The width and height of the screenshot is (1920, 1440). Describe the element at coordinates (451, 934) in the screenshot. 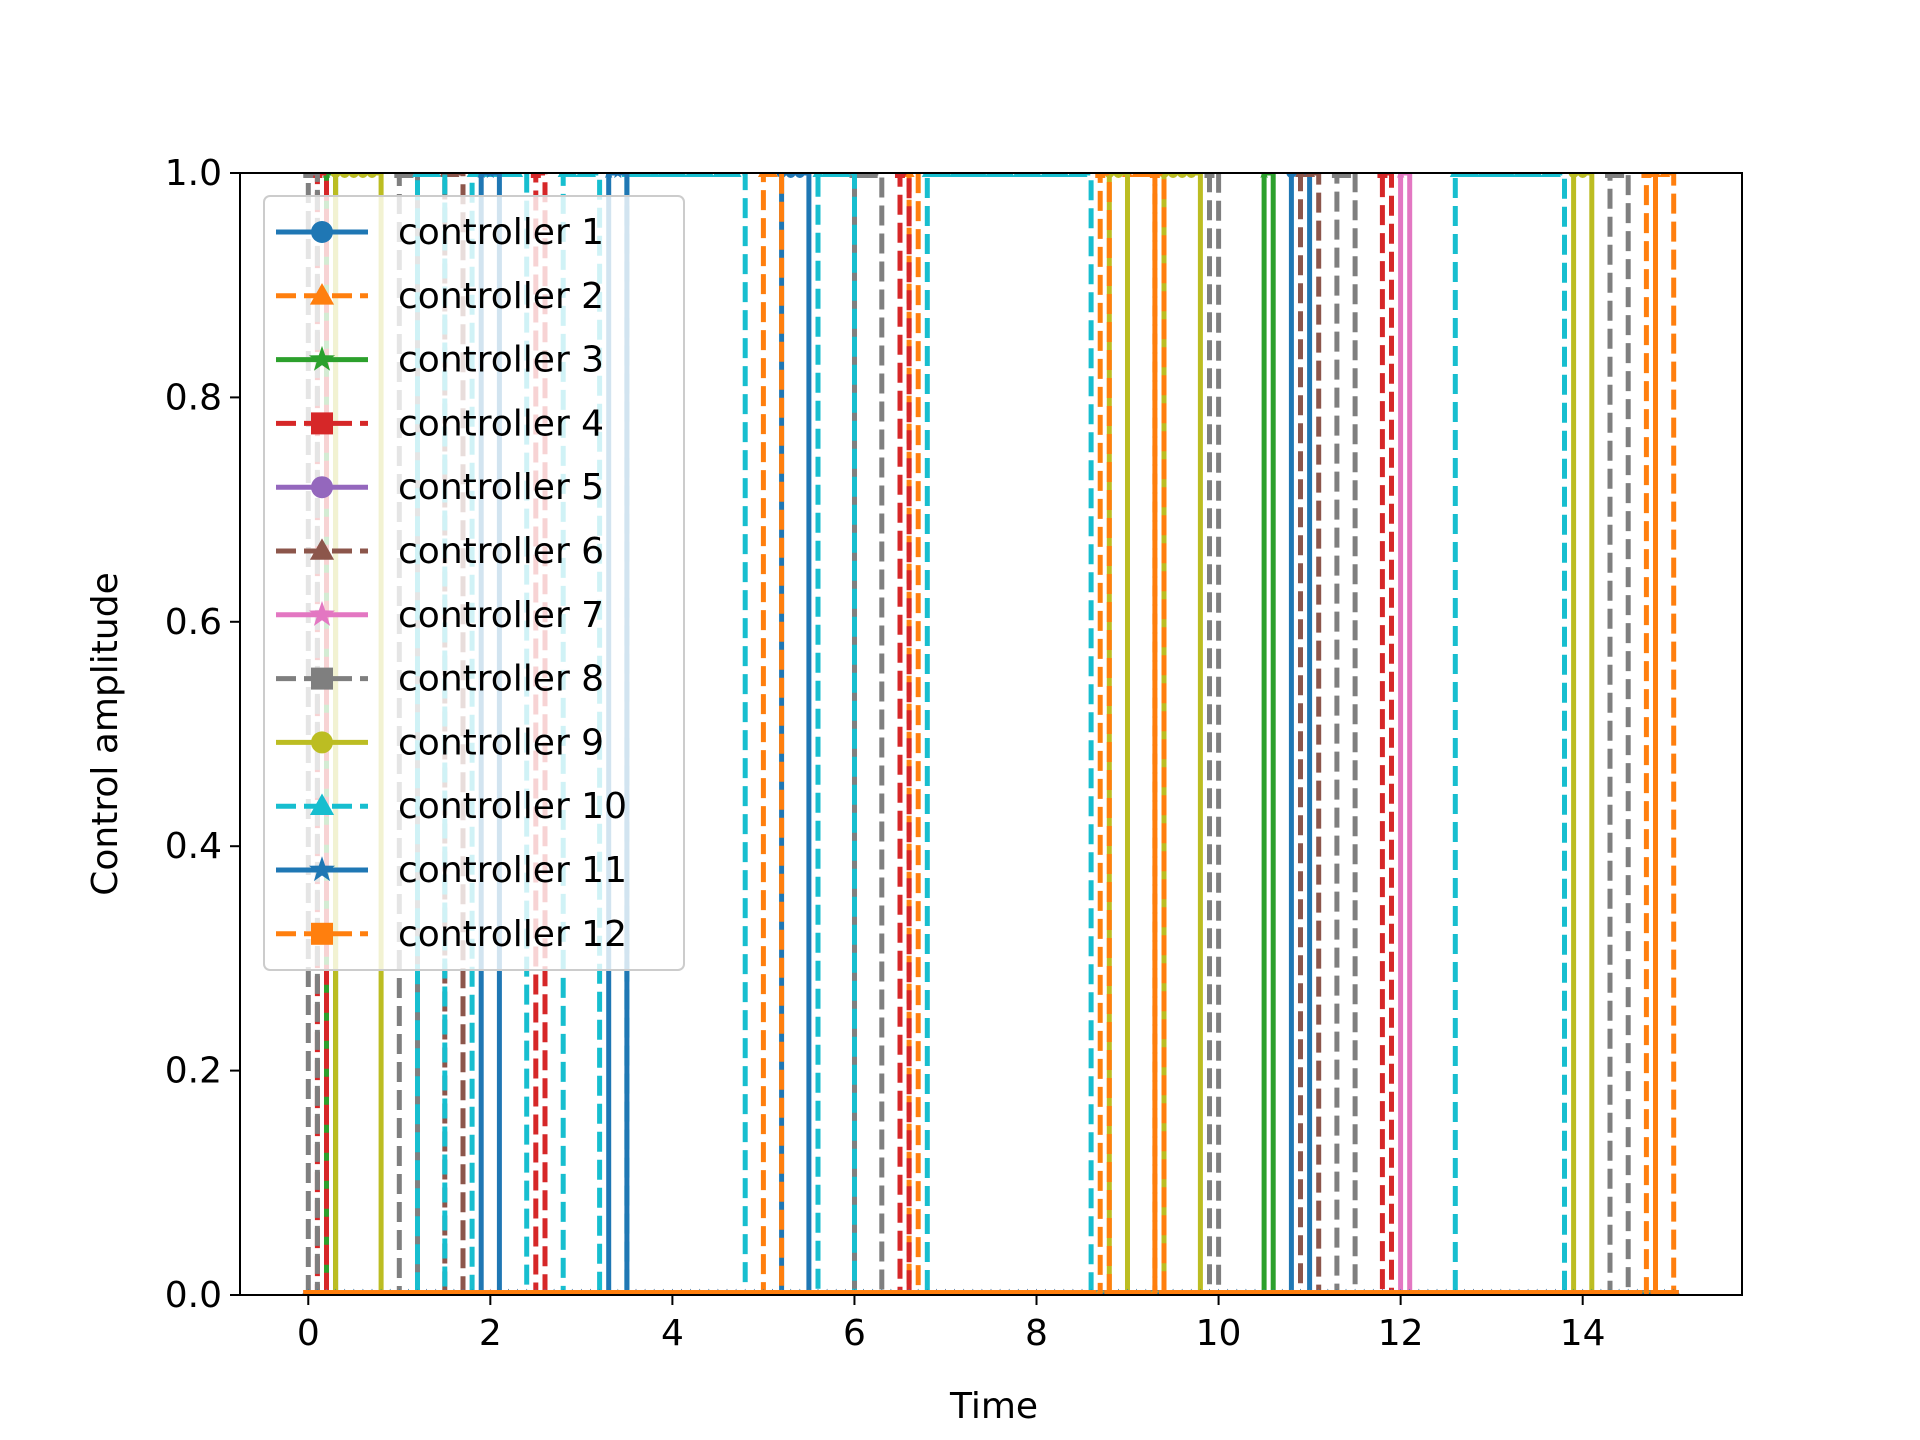

I see `legend-entry: controller 12` at that location.